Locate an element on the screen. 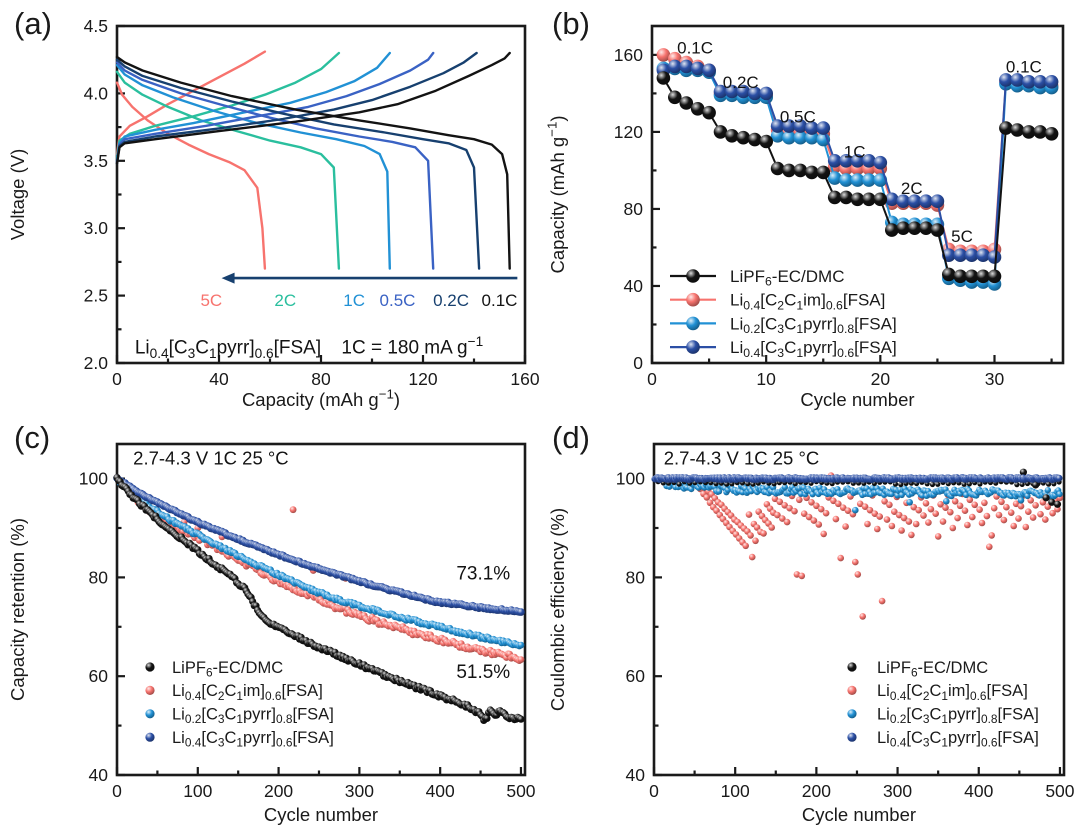  y-axis-label: Capacity retention (%) is located at coordinates (17, 609).